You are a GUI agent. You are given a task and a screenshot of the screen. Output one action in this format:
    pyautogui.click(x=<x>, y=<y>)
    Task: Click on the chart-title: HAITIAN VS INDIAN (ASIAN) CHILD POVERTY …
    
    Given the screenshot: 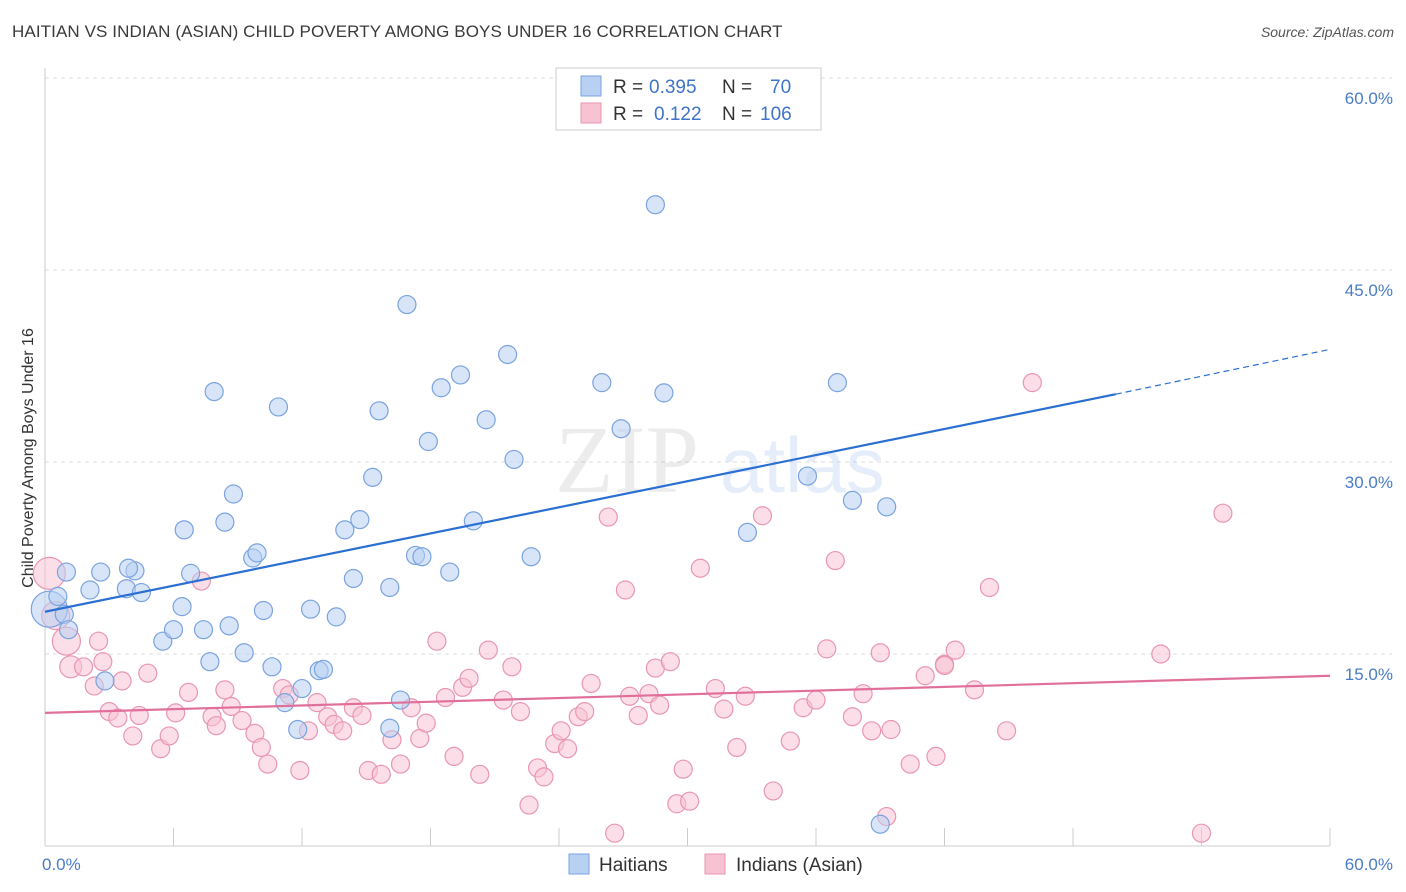 What is the action you would take?
    pyautogui.click(x=397, y=31)
    